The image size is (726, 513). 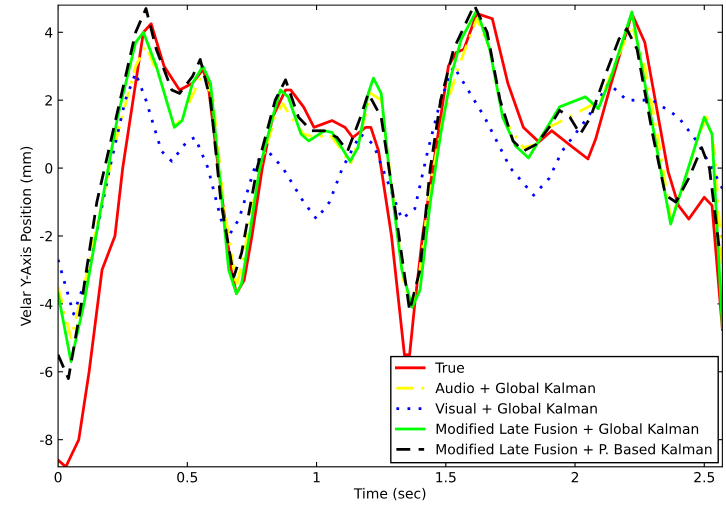 What do you see at coordinates (46, 304) in the screenshot?
I see `y-tick-label: -4` at bounding box center [46, 304].